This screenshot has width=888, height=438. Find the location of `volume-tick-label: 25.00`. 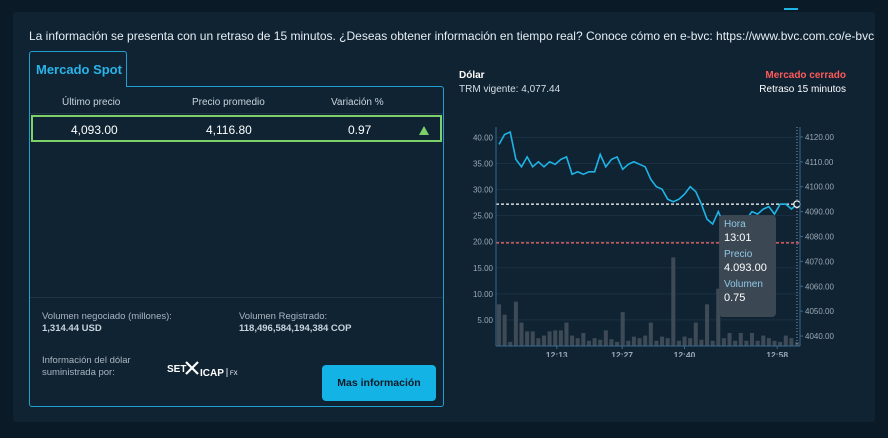

volume-tick-label: 25.00 is located at coordinates (483, 216).